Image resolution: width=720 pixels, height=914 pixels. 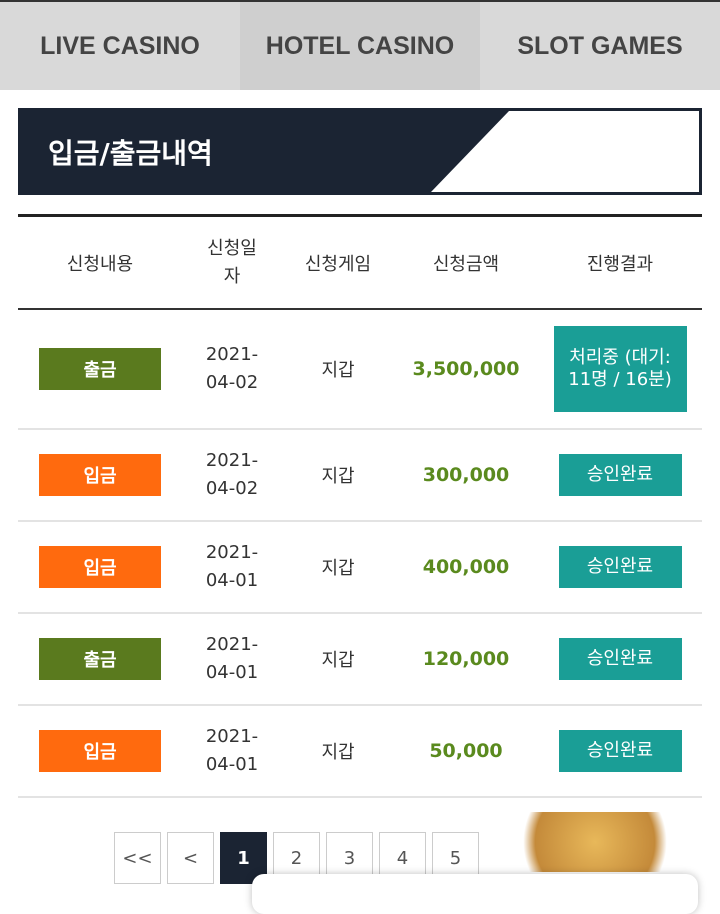 I want to click on amount: 400,000, so click(x=466, y=567).